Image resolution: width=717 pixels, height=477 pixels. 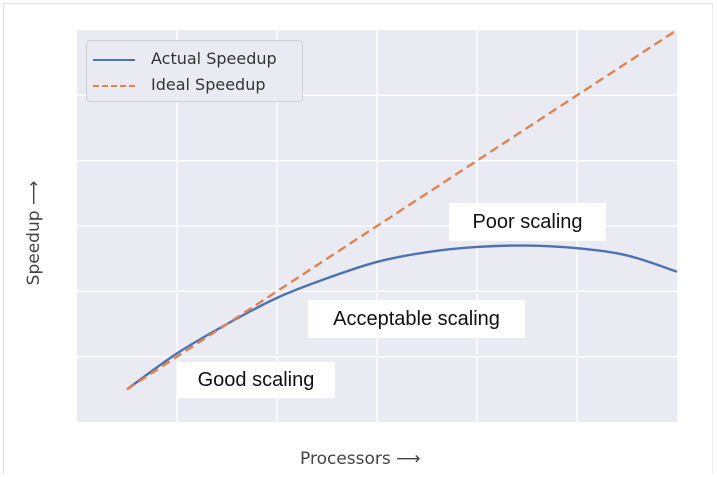 What do you see at coordinates (114, 86) in the screenshot?
I see `legend-swatch-ideal` at bounding box center [114, 86].